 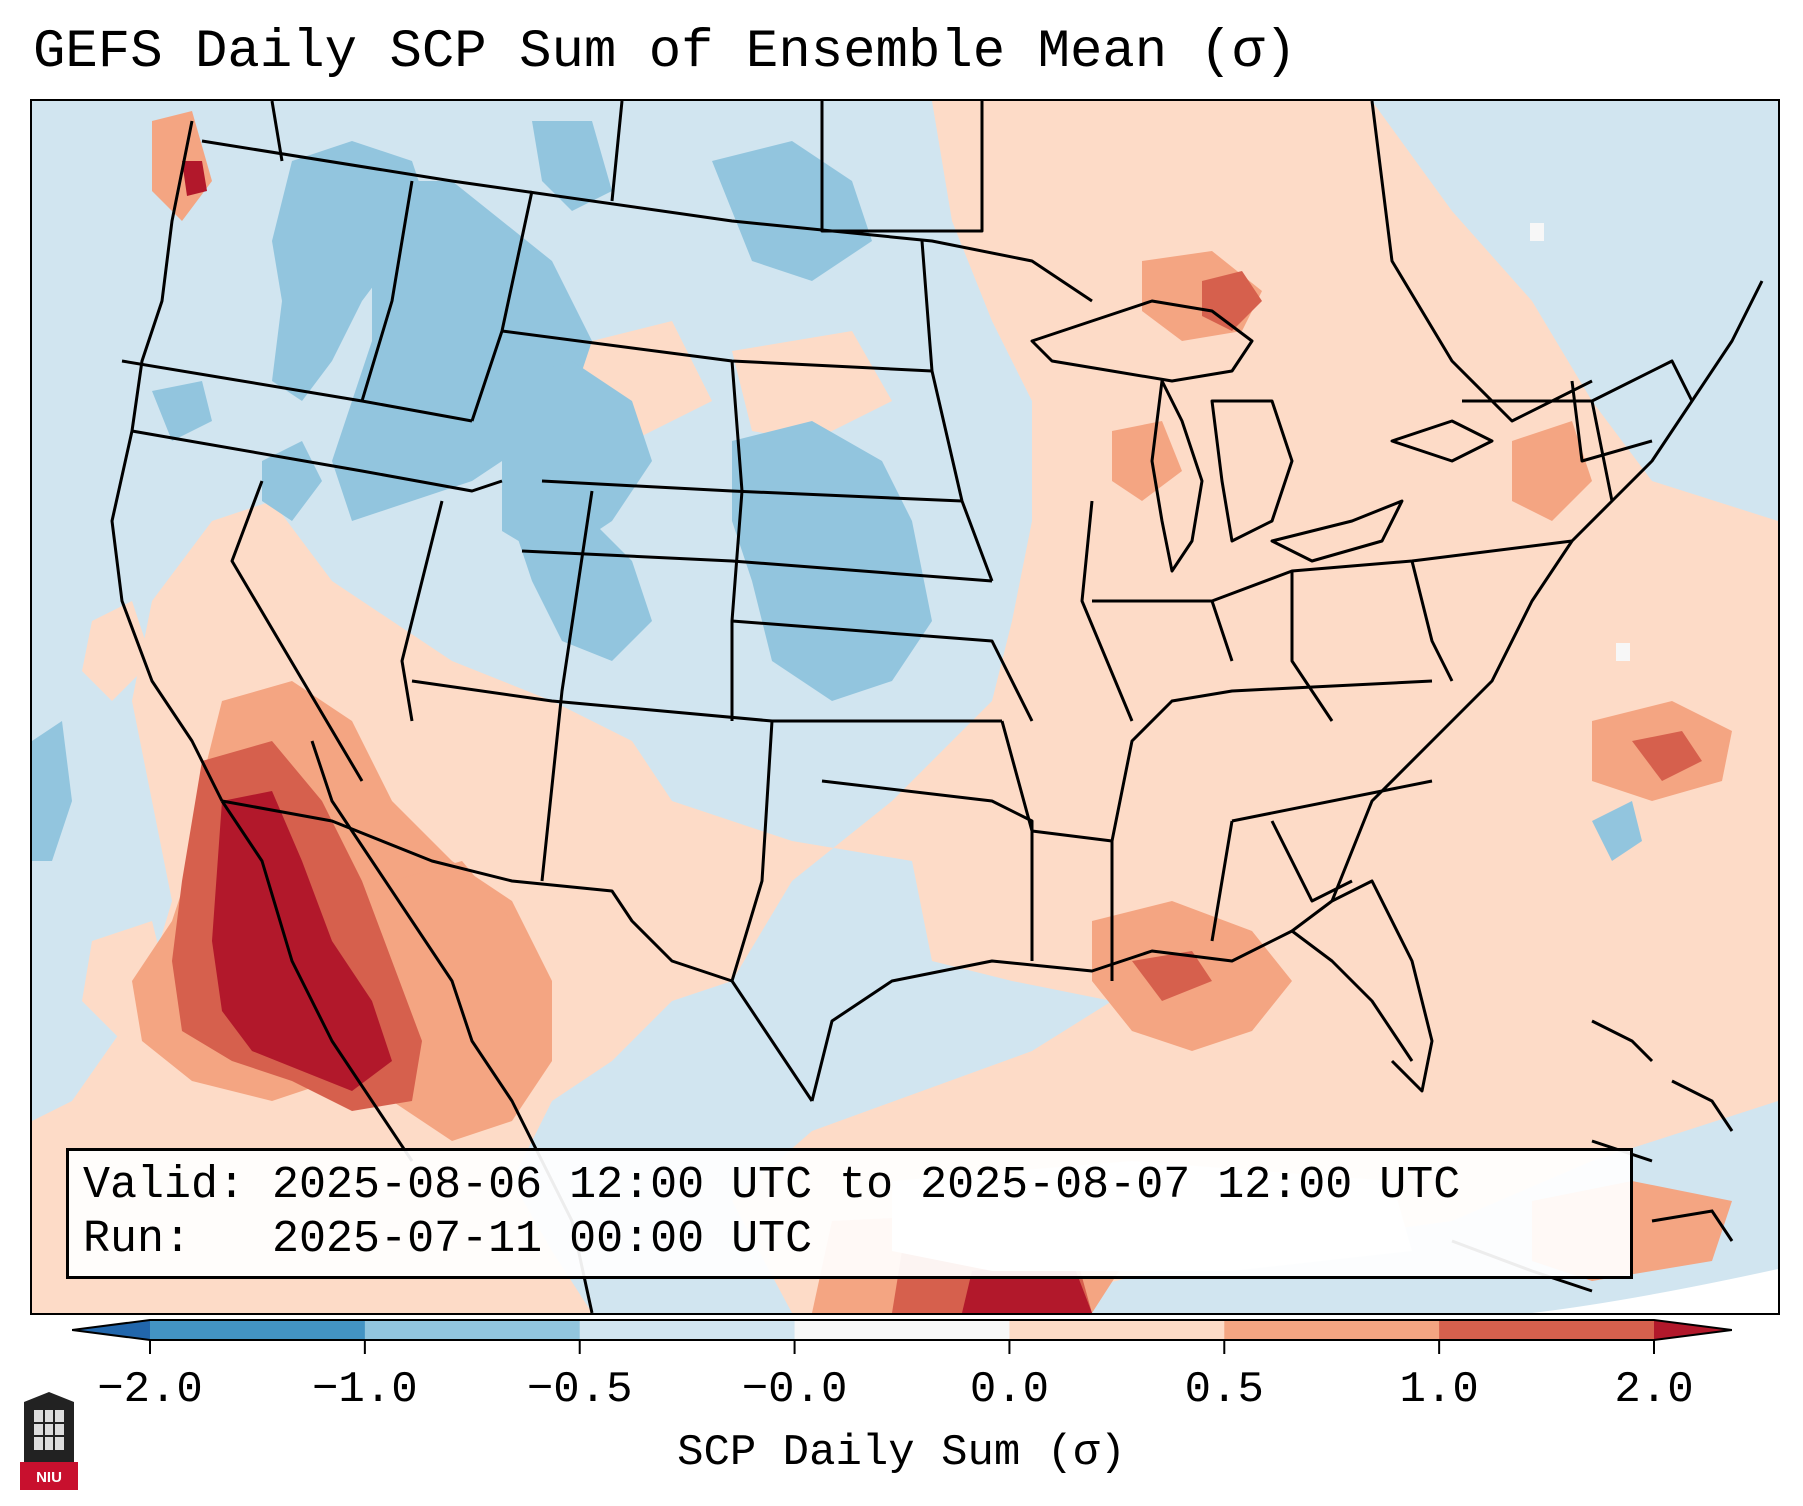 I want to click on colorbar-tick-label: −0.0, so click(x=794, y=1390).